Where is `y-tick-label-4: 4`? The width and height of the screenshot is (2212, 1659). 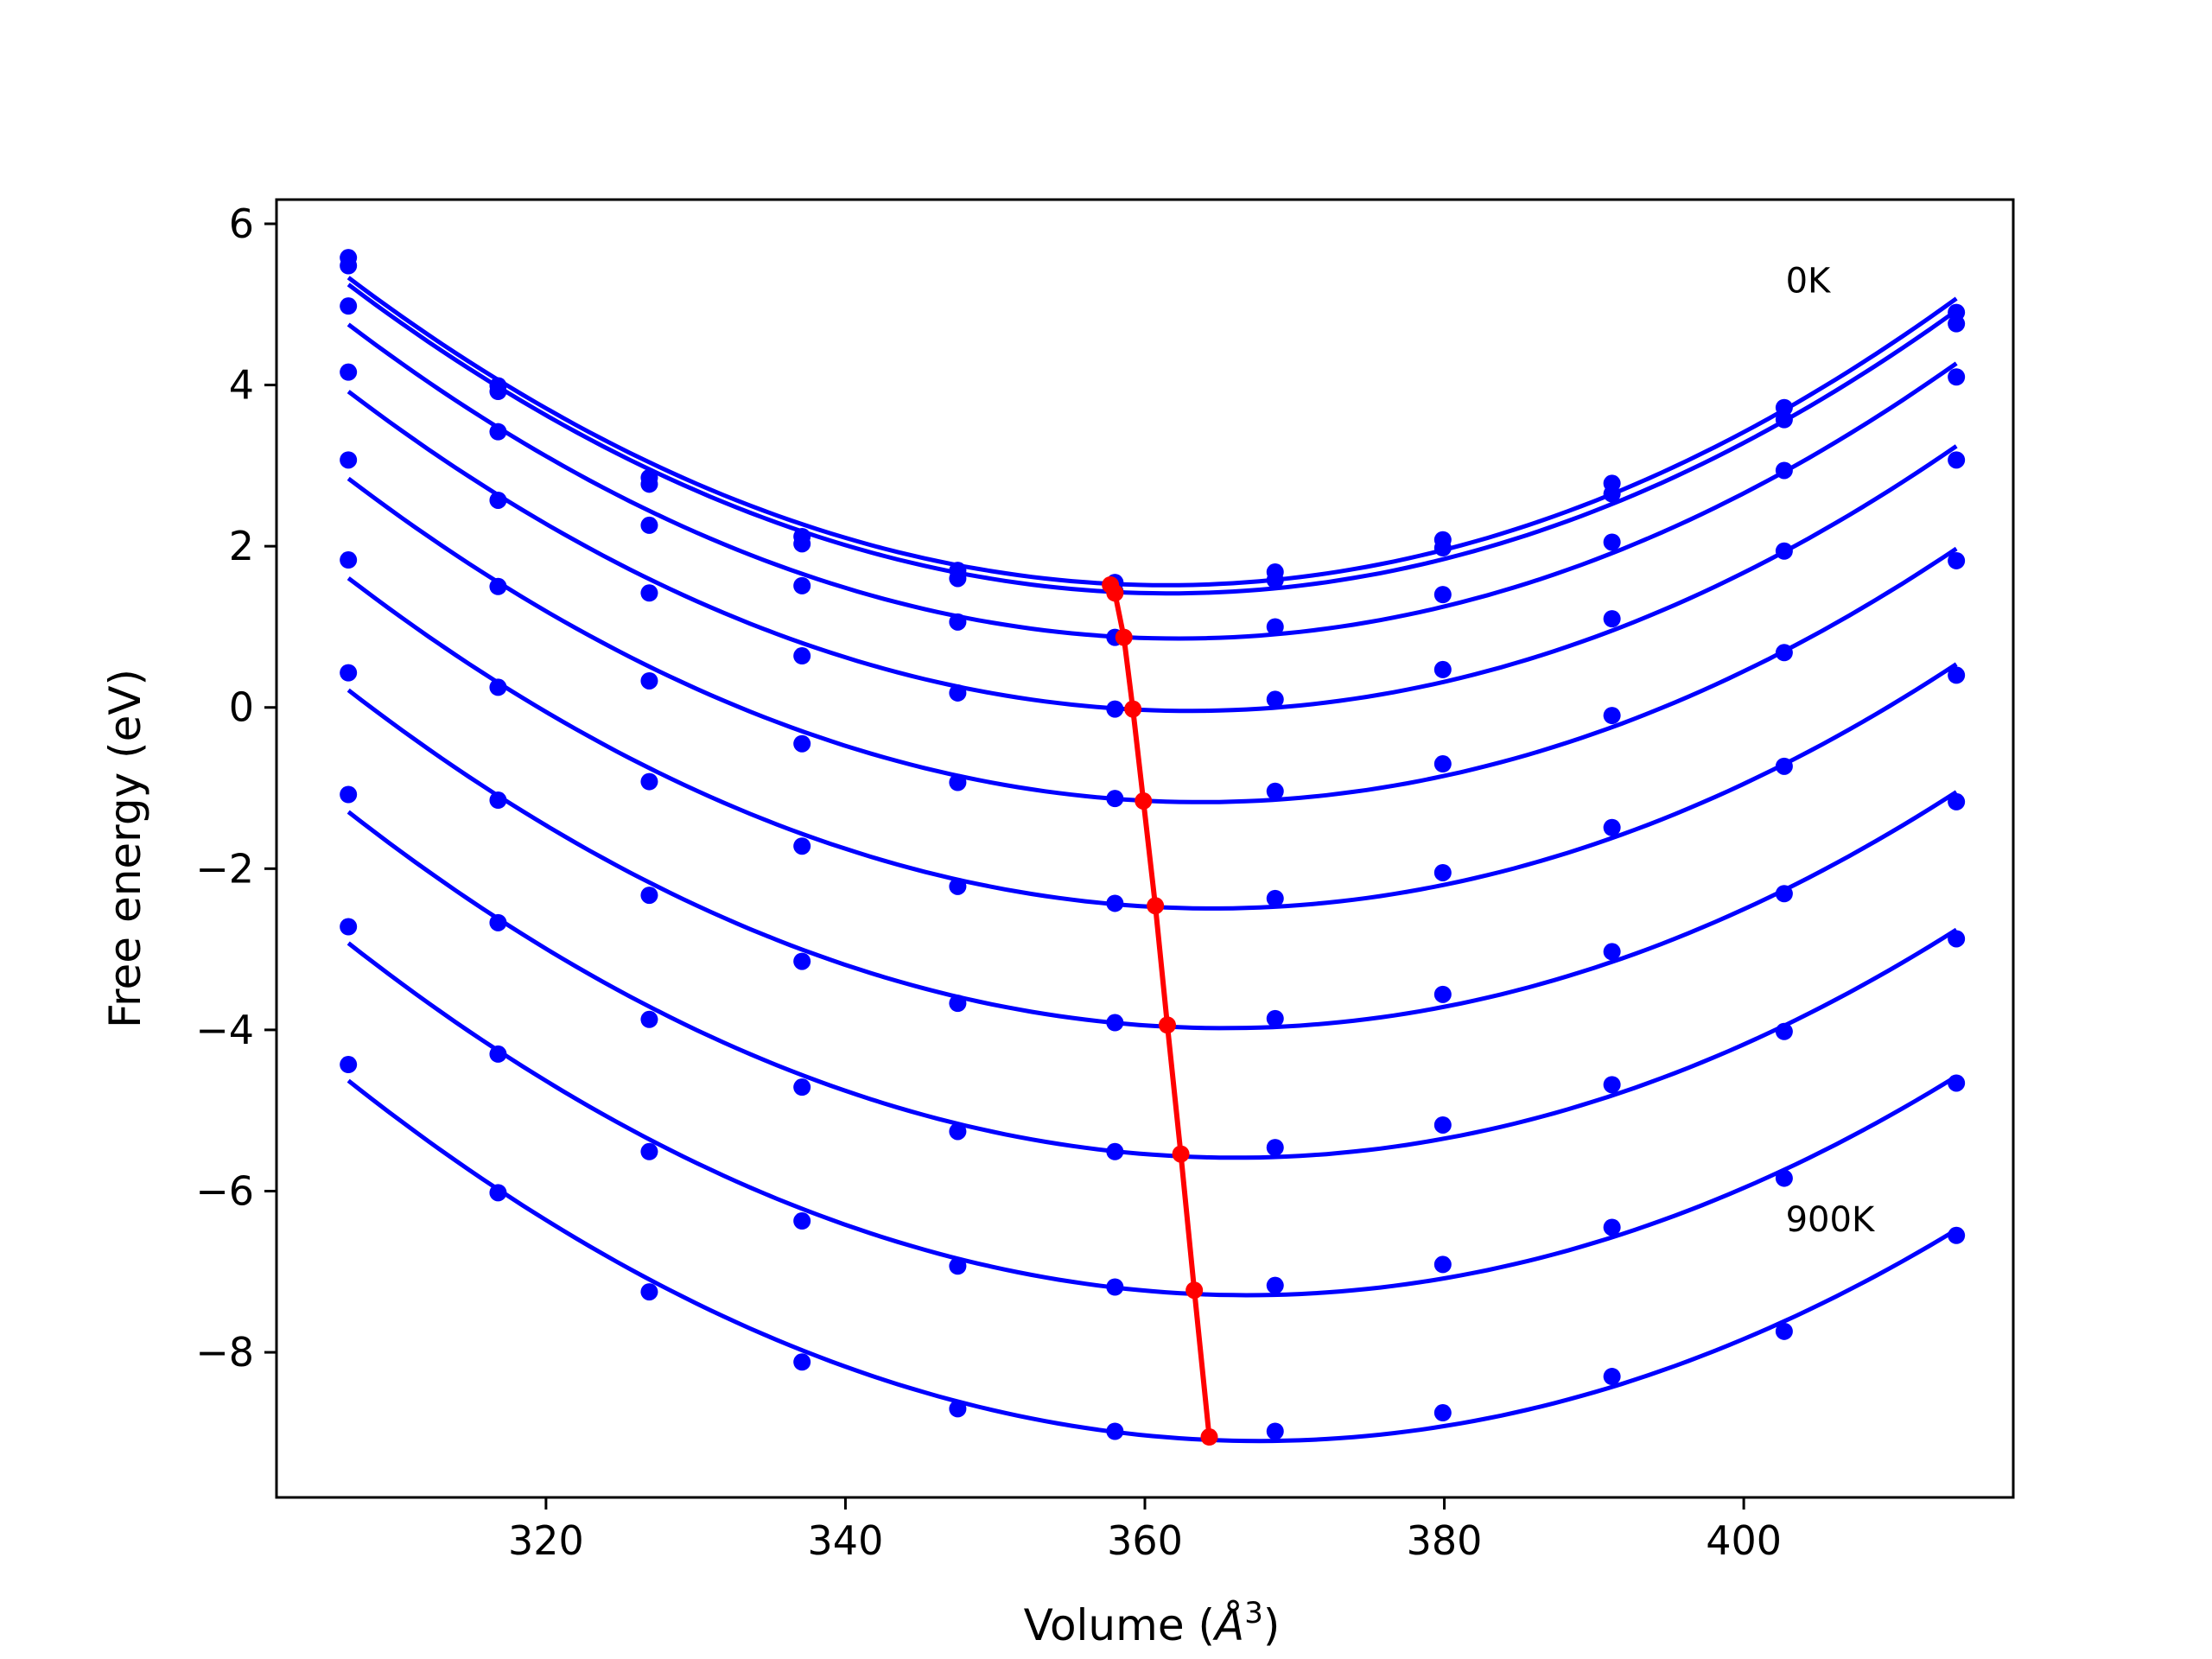
y-tick-label-4: 4 is located at coordinates (241, 385).